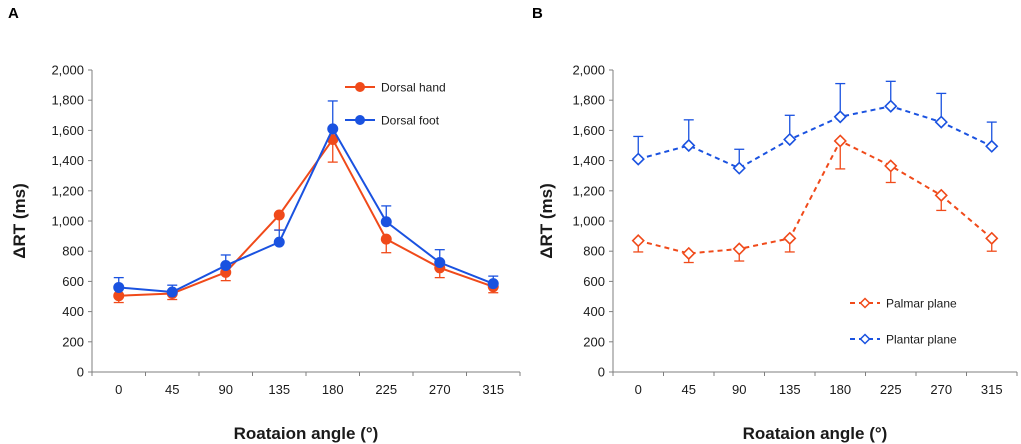 Image resolution: width=1021 pixels, height=444 pixels. What do you see at coordinates (537, 13) in the screenshot?
I see `panel-label-b: B` at bounding box center [537, 13].